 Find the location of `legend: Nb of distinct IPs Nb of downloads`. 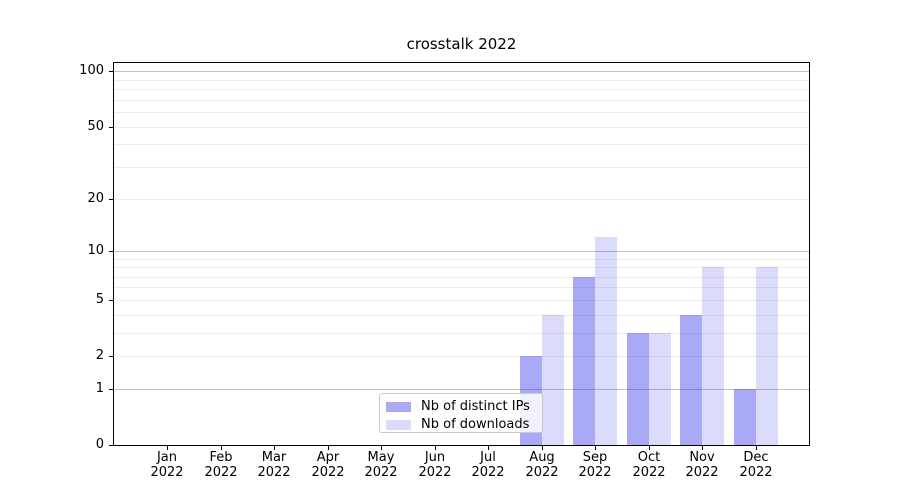

legend: Nb of distinct IPs Nb of downloads is located at coordinates (461, 413).